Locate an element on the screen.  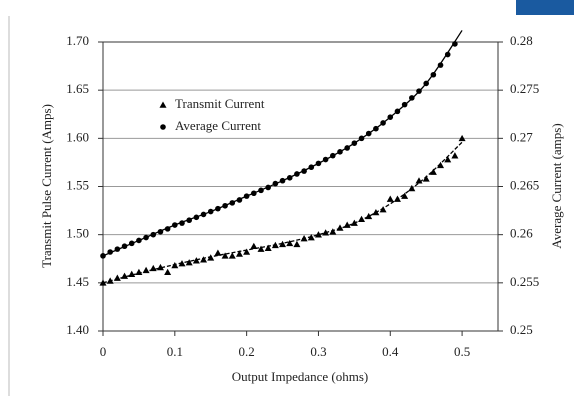
x-tick-label: 0.2 is located at coordinates (247, 351).